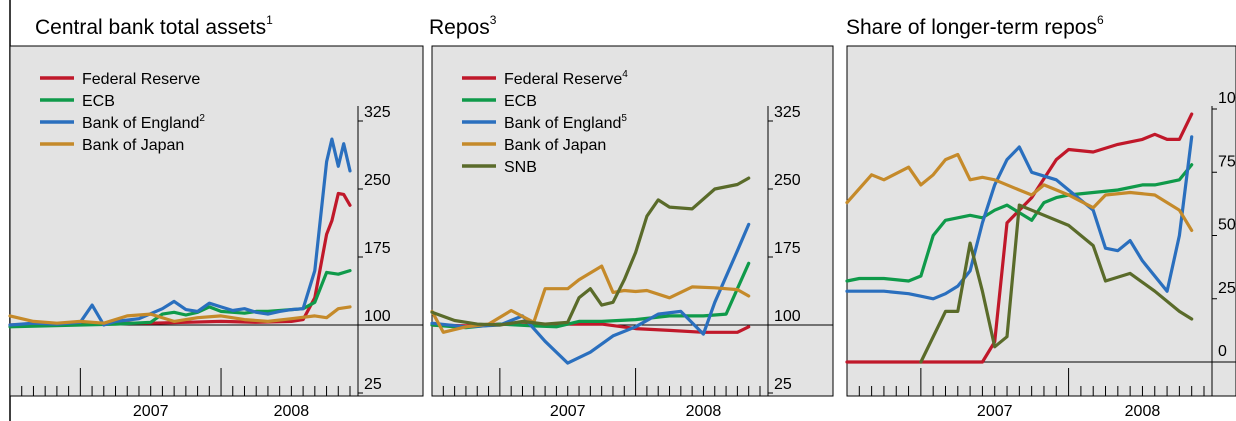  What do you see at coordinates (565, 122) in the screenshot?
I see `legend-label: Bank of England5` at bounding box center [565, 122].